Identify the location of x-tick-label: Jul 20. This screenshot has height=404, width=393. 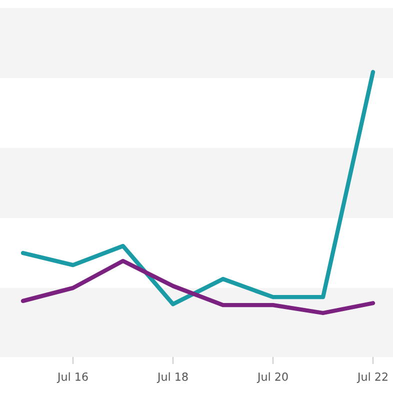
(272, 377).